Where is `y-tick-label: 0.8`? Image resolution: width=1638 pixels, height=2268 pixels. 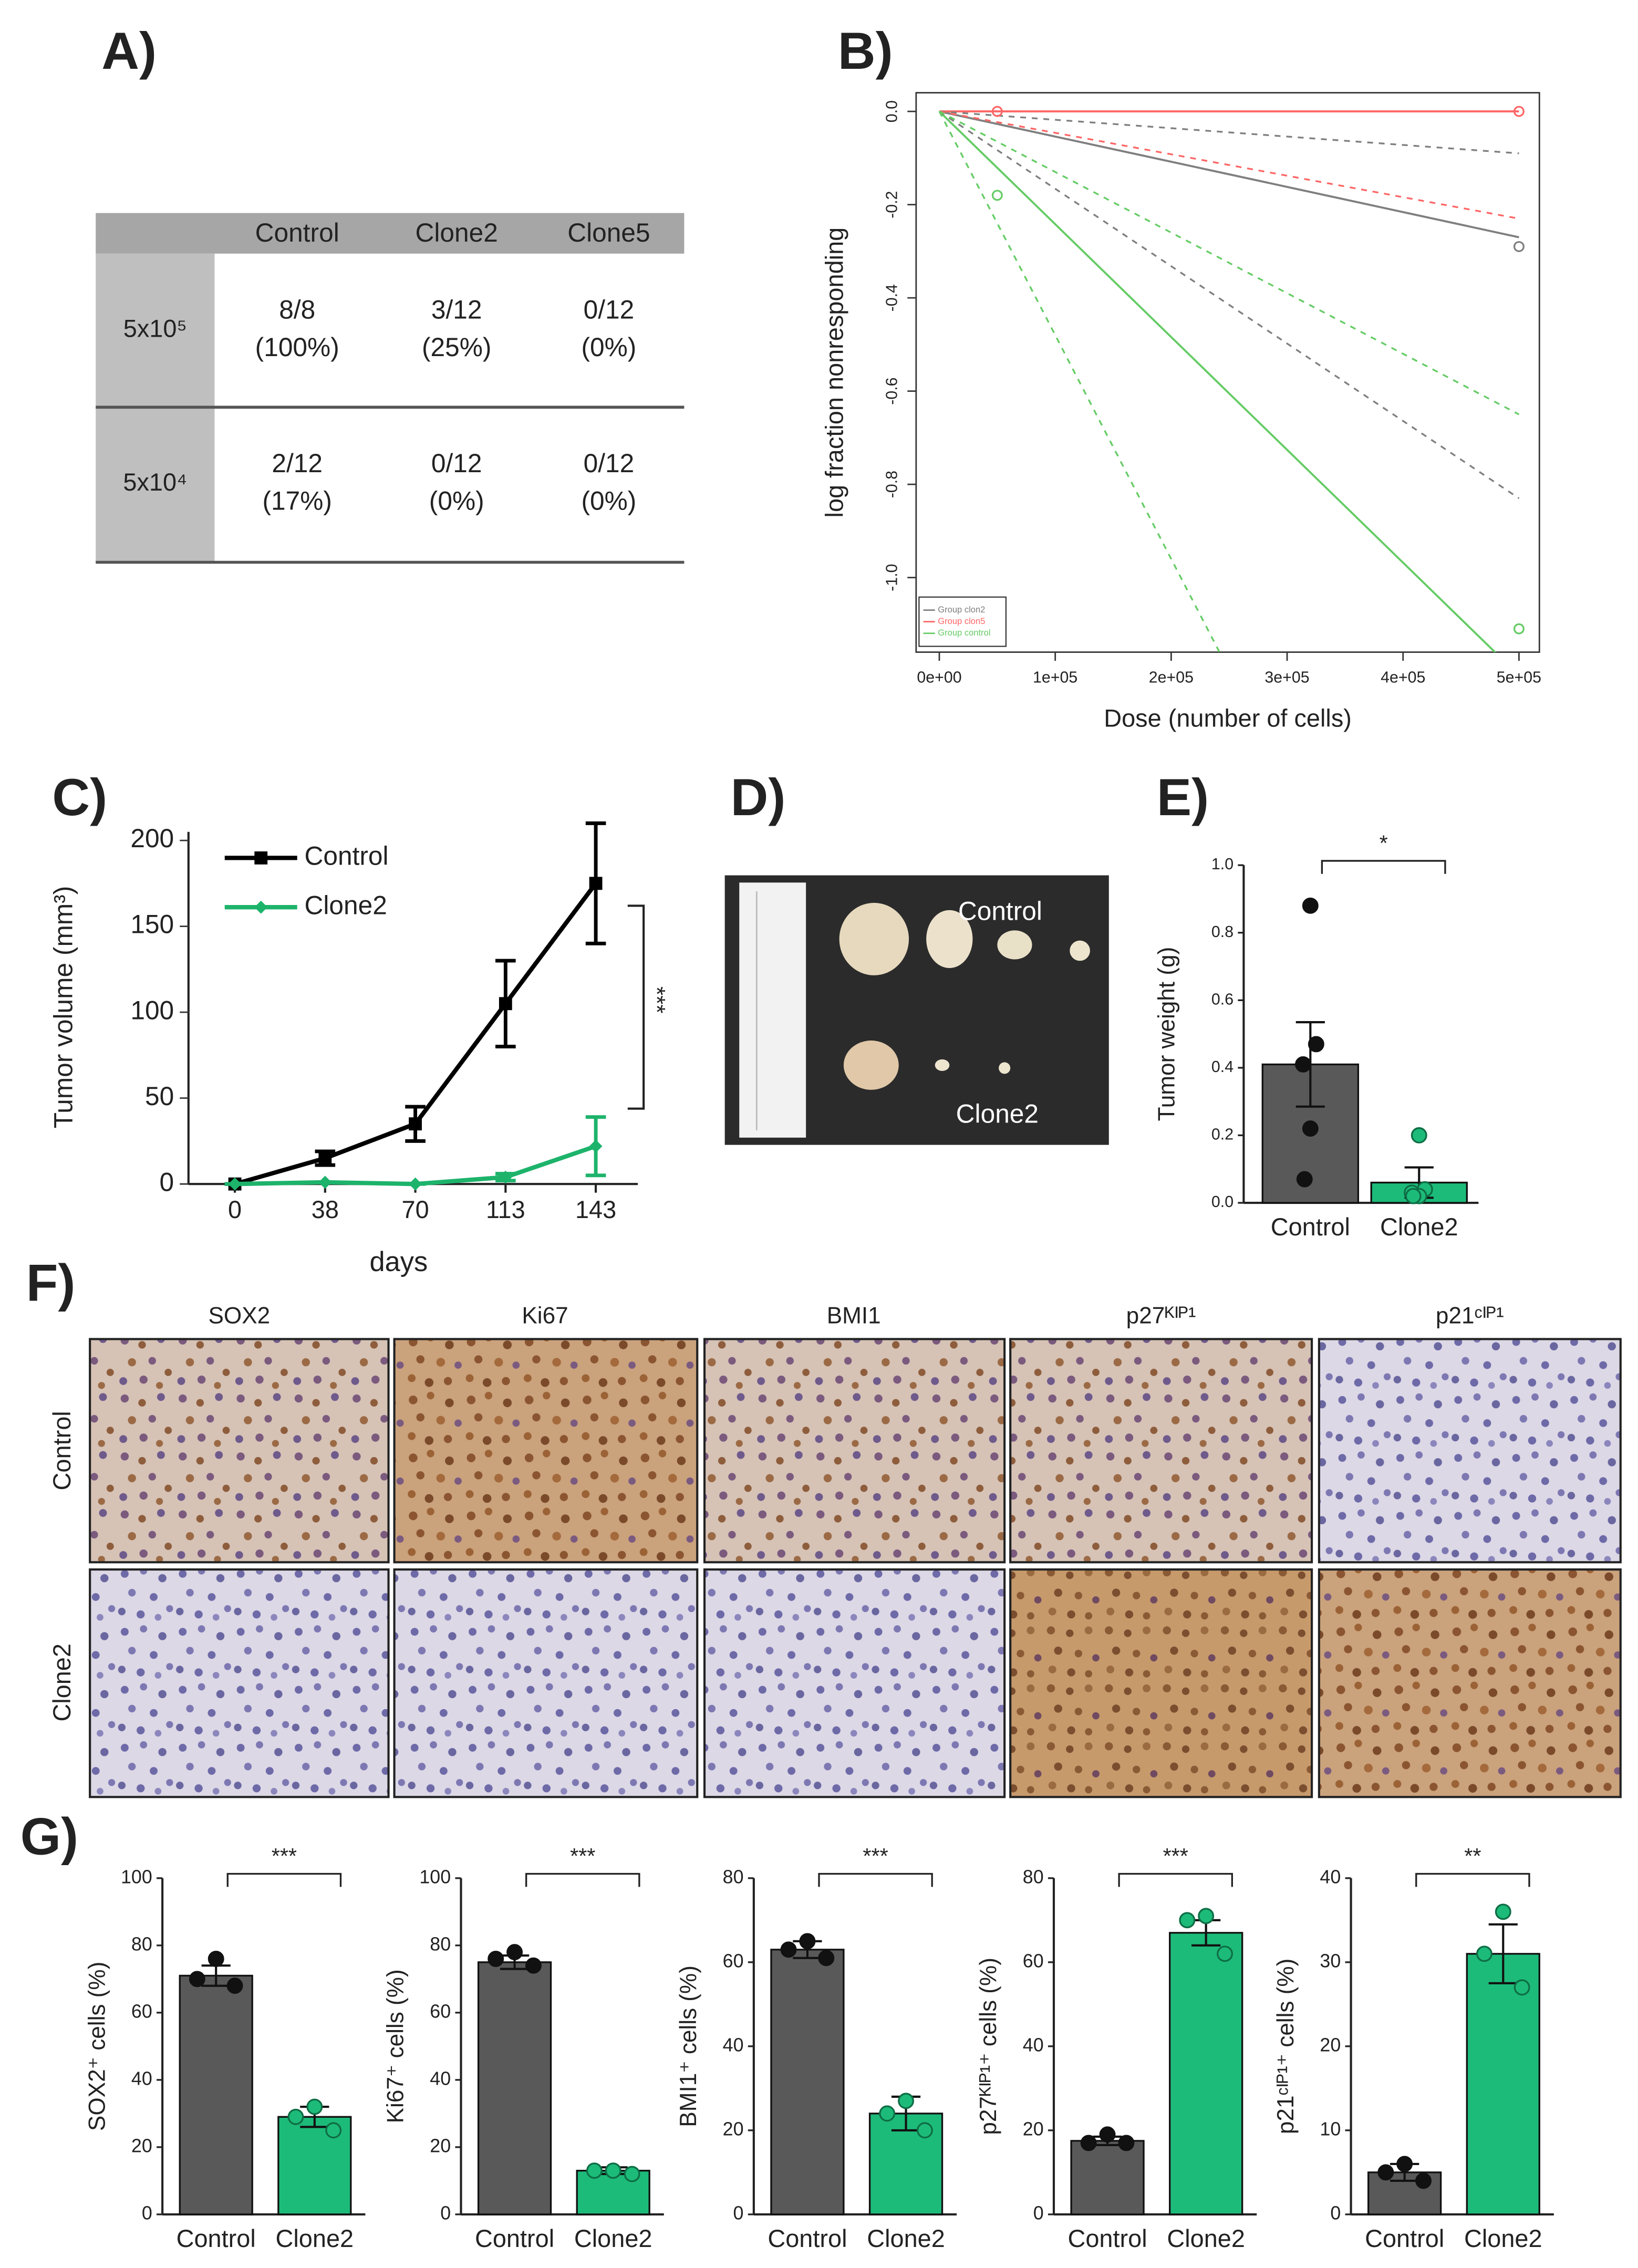
y-tick-label: 0.8 is located at coordinates (1222, 932).